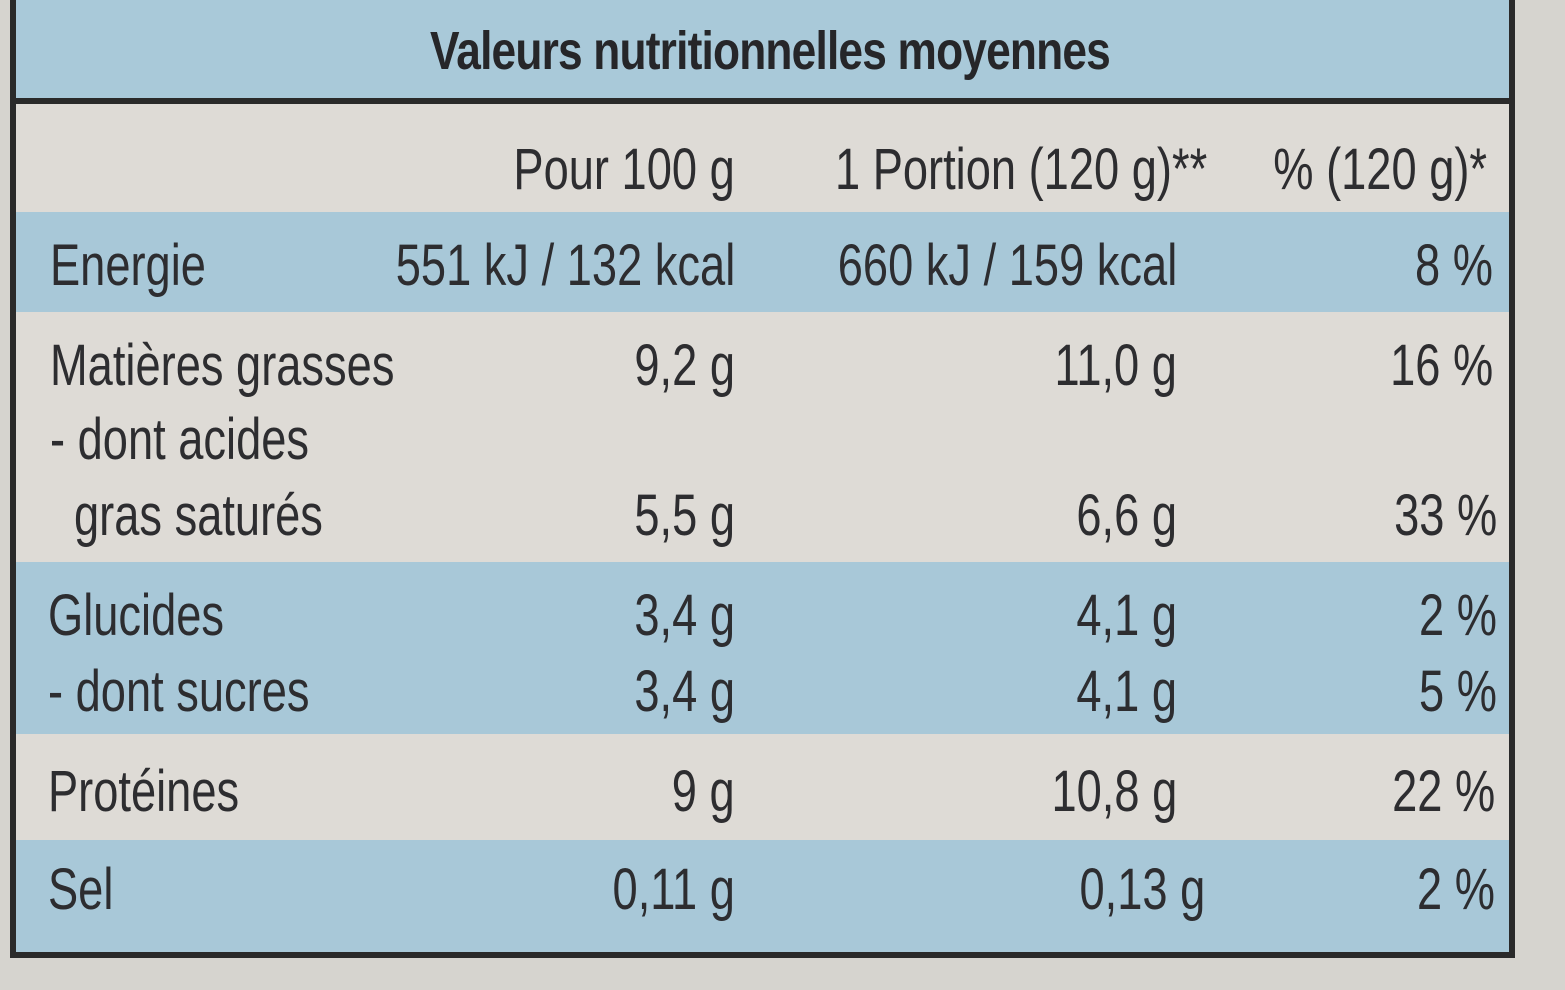 This screenshot has height=990, width=1565. I want to click on value-percent-graisses: 16 %, so click(1441, 365).